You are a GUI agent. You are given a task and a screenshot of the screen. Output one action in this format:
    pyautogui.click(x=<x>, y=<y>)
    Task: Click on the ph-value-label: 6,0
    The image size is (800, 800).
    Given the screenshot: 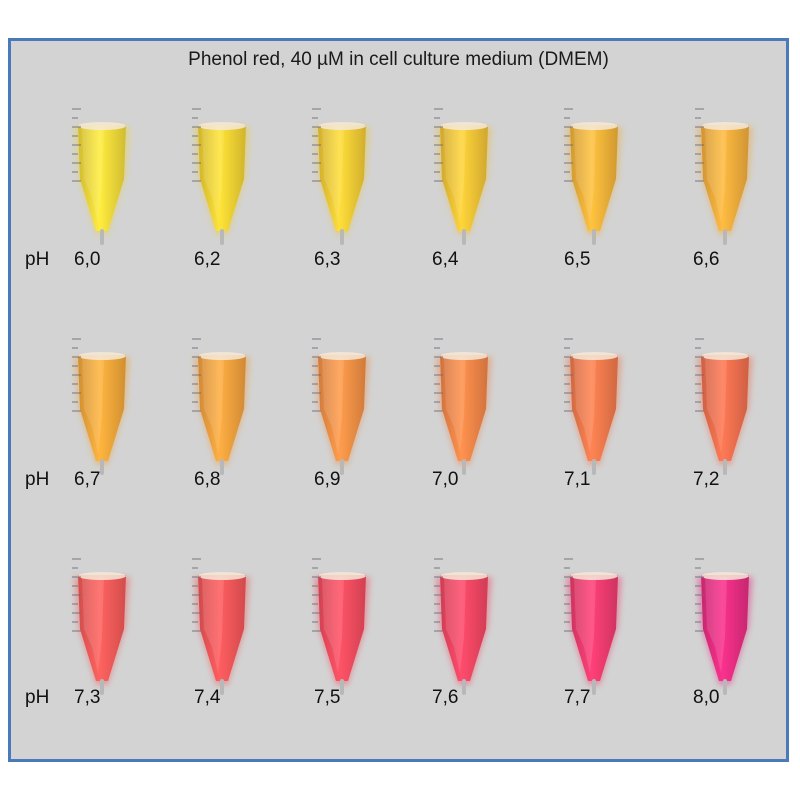 What is the action you would take?
    pyautogui.click(x=87, y=259)
    